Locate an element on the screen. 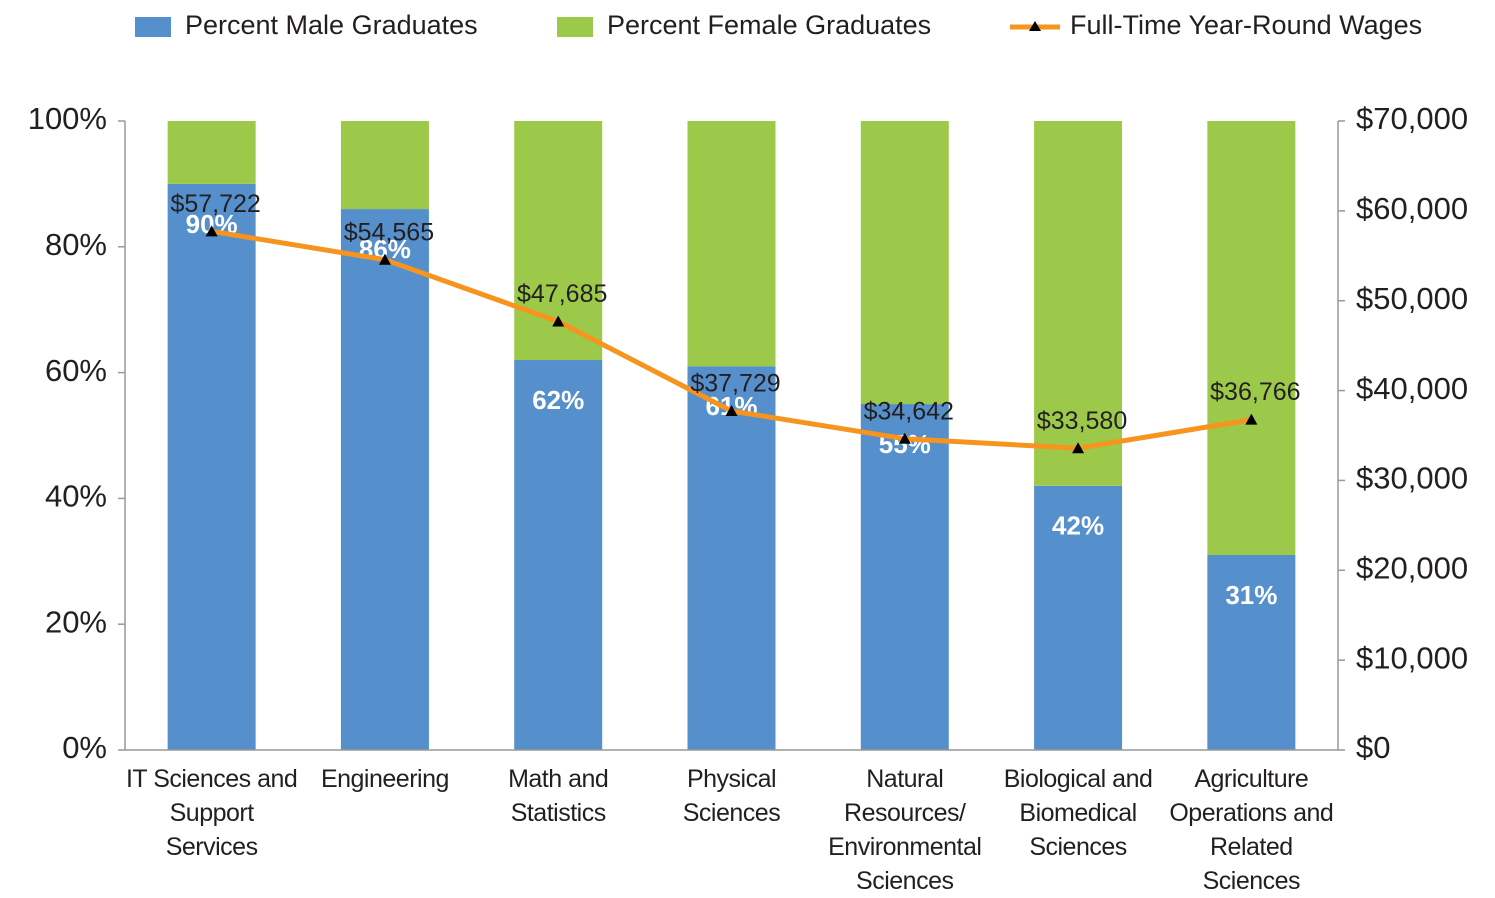  x-tick-label: Biological and Biomedical Sciences is located at coordinates (1078, 813).